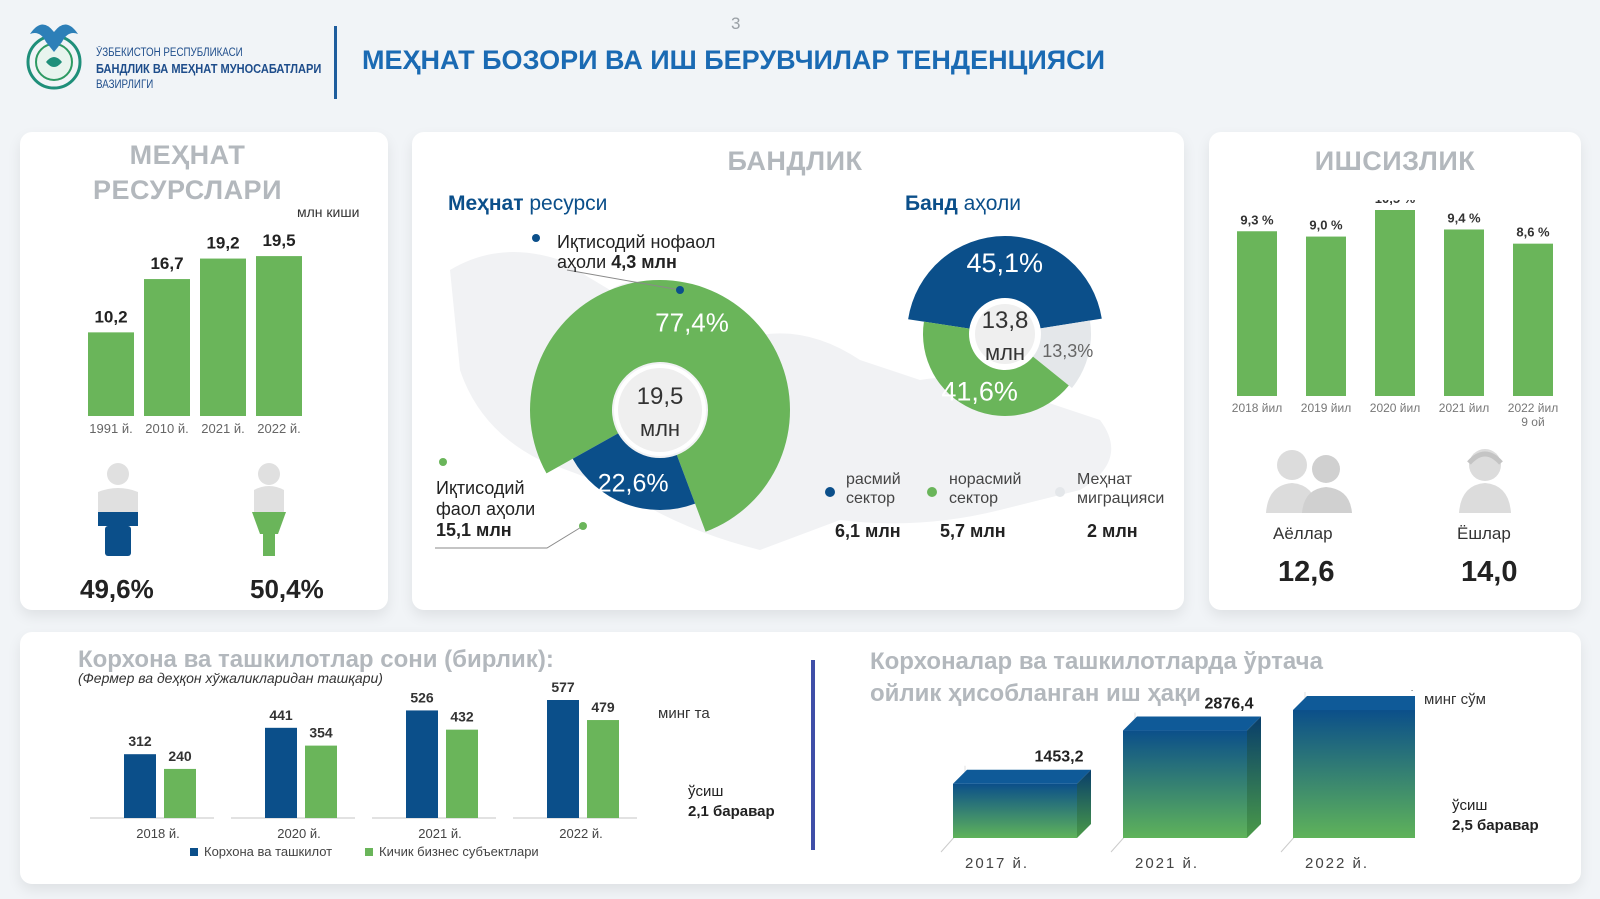  Describe the element at coordinates (1112, 531) in the screenshot. I see `legend-migration-value: 2 млн` at that location.